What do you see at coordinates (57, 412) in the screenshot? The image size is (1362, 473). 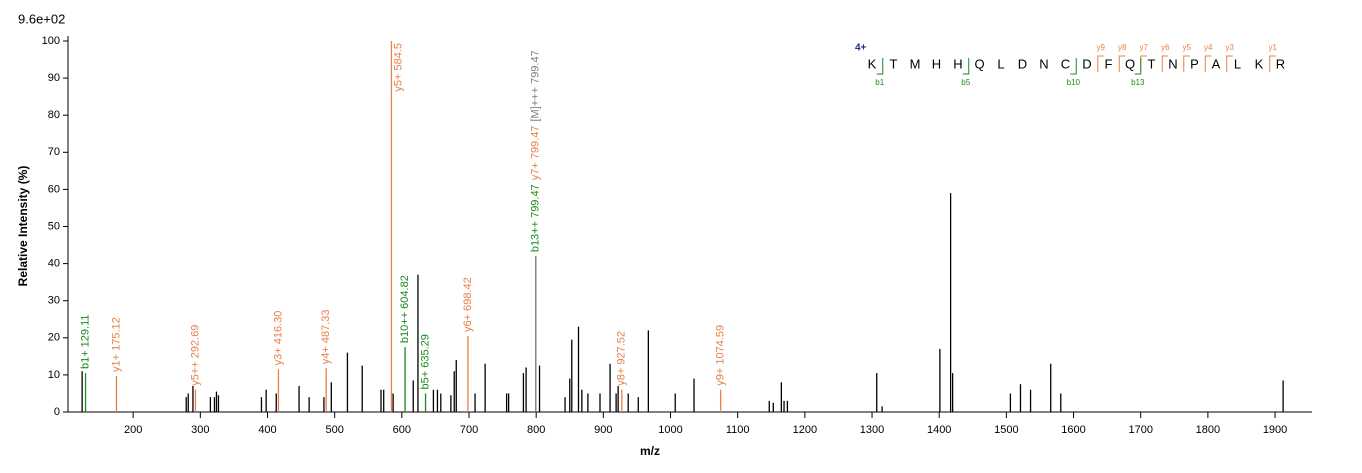 I see `y-tick-label: 0` at bounding box center [57, 412].